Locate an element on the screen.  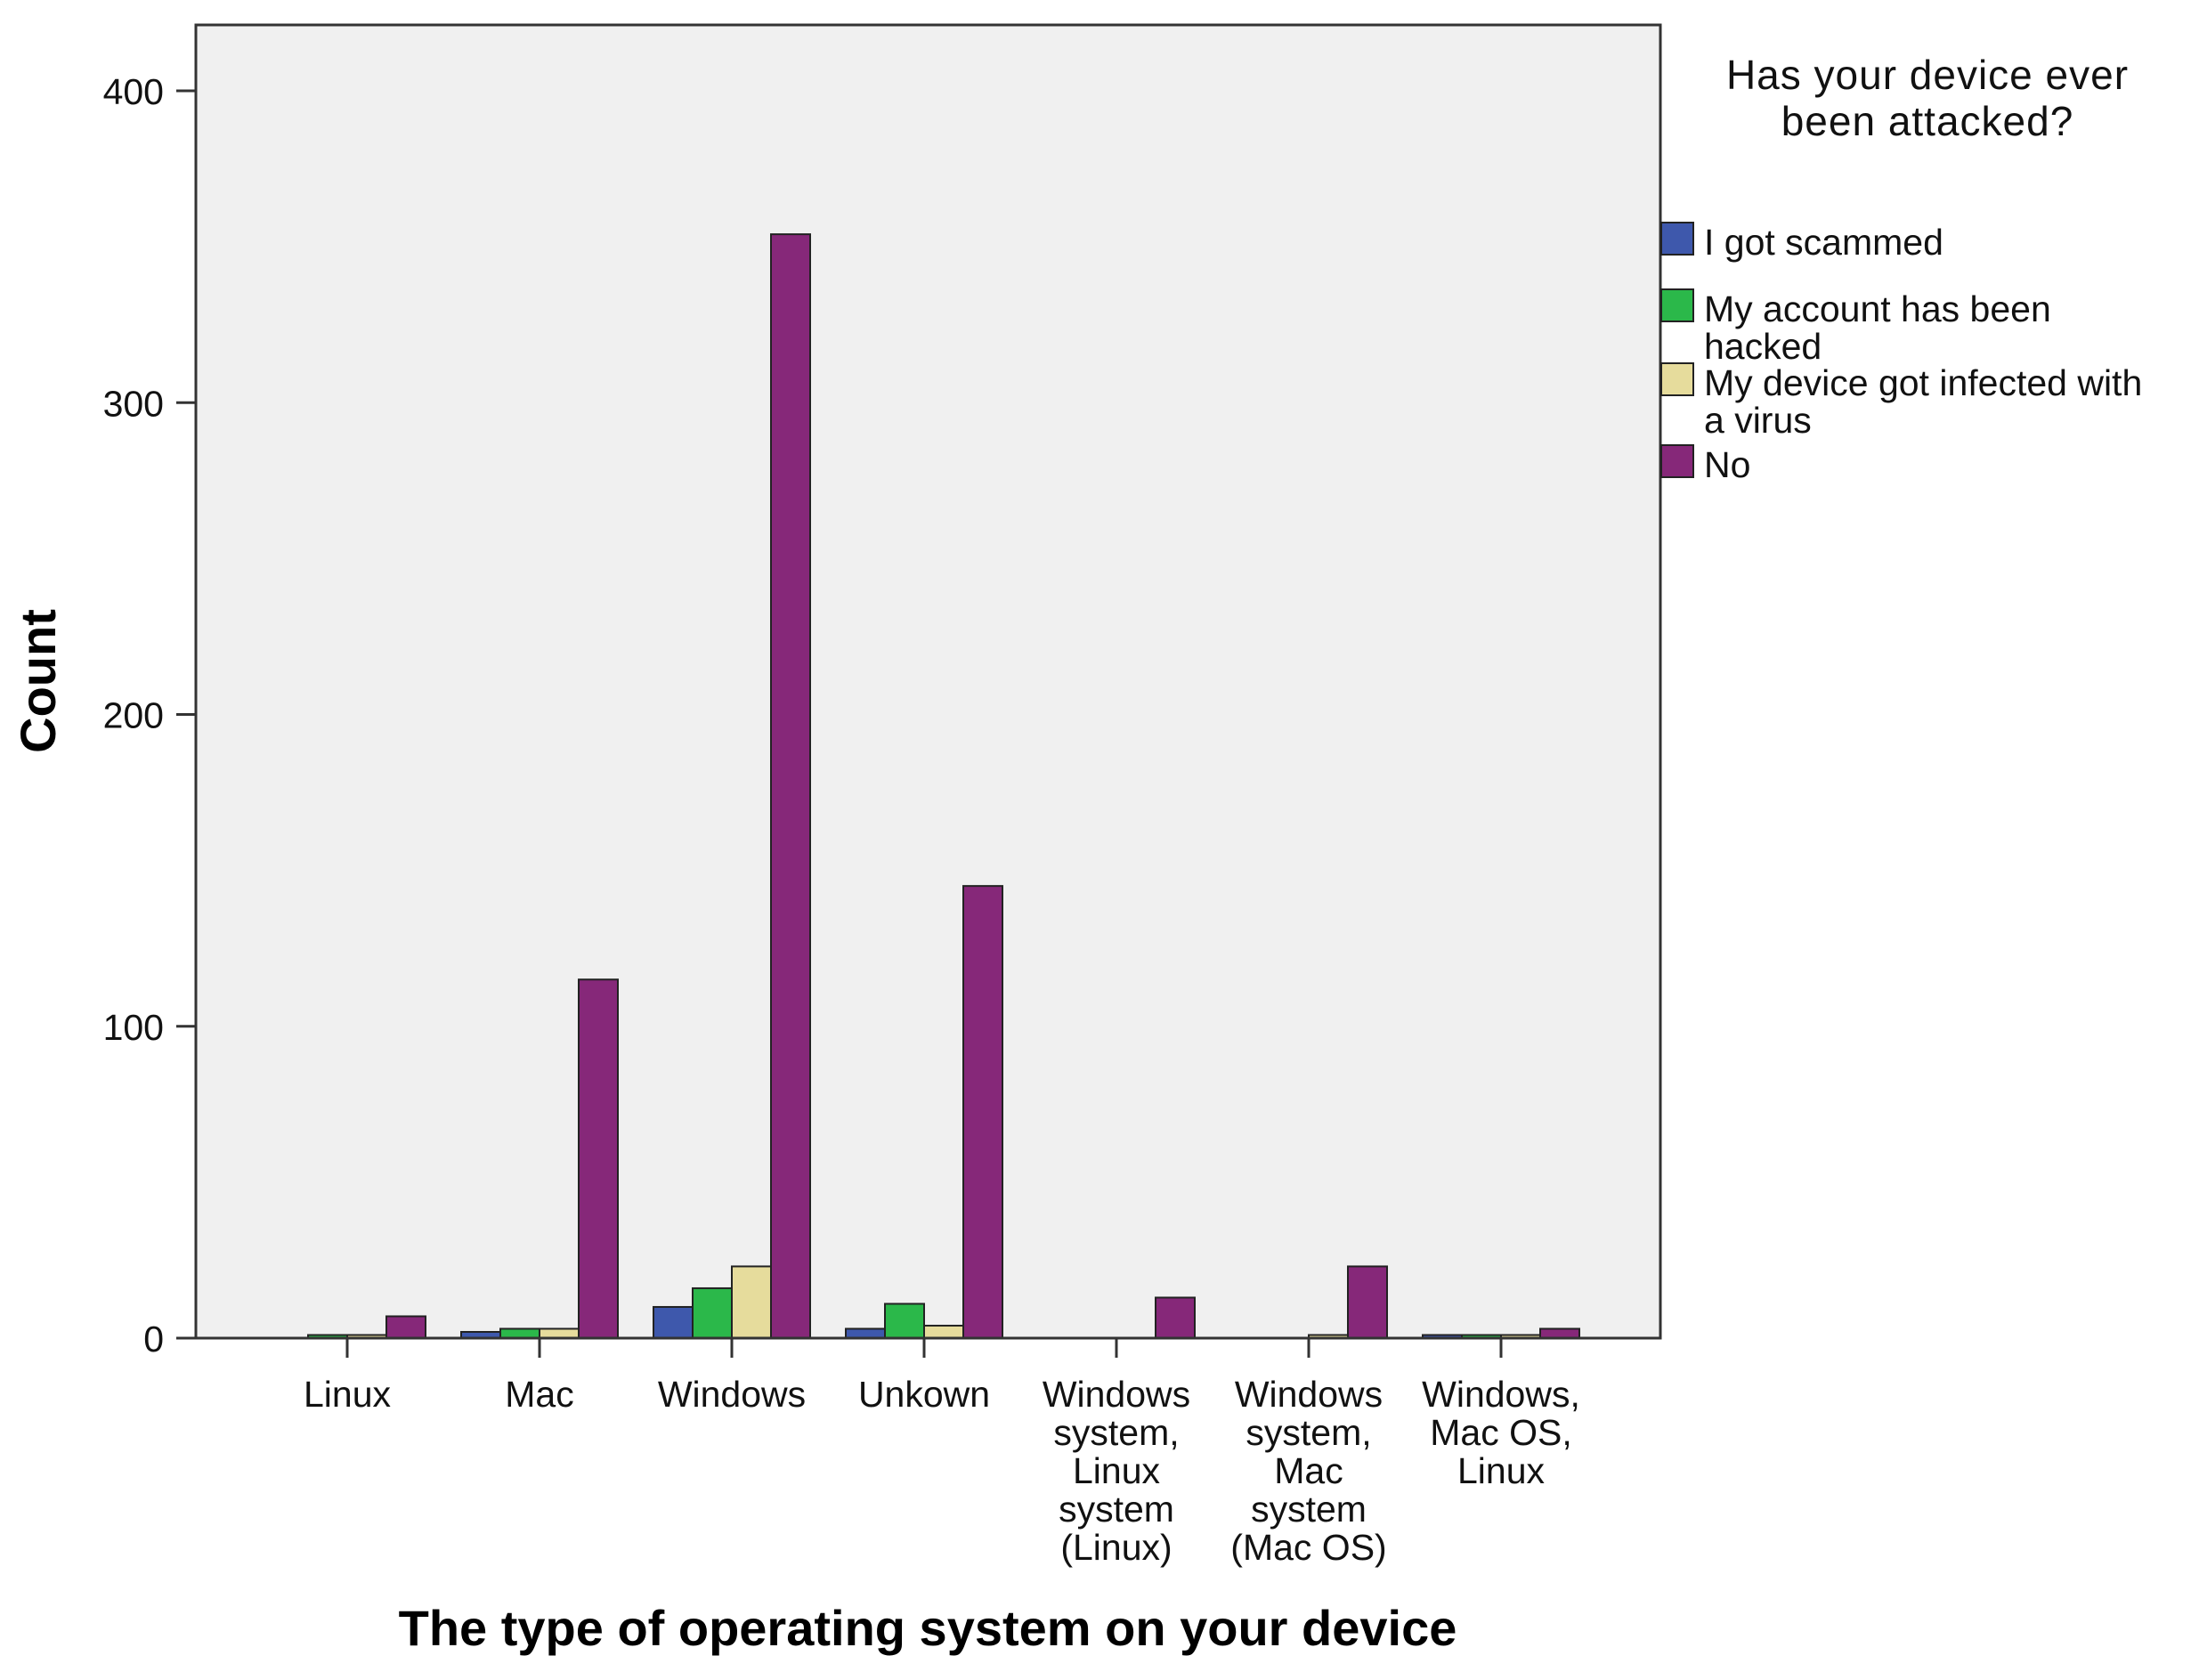
x-tick-label-line: Mac OS, is located at coordinates (1500, 1432).